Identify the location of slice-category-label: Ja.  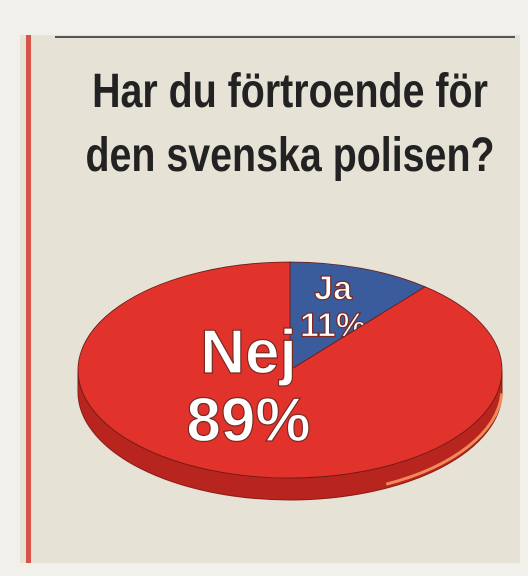
(333, 288).